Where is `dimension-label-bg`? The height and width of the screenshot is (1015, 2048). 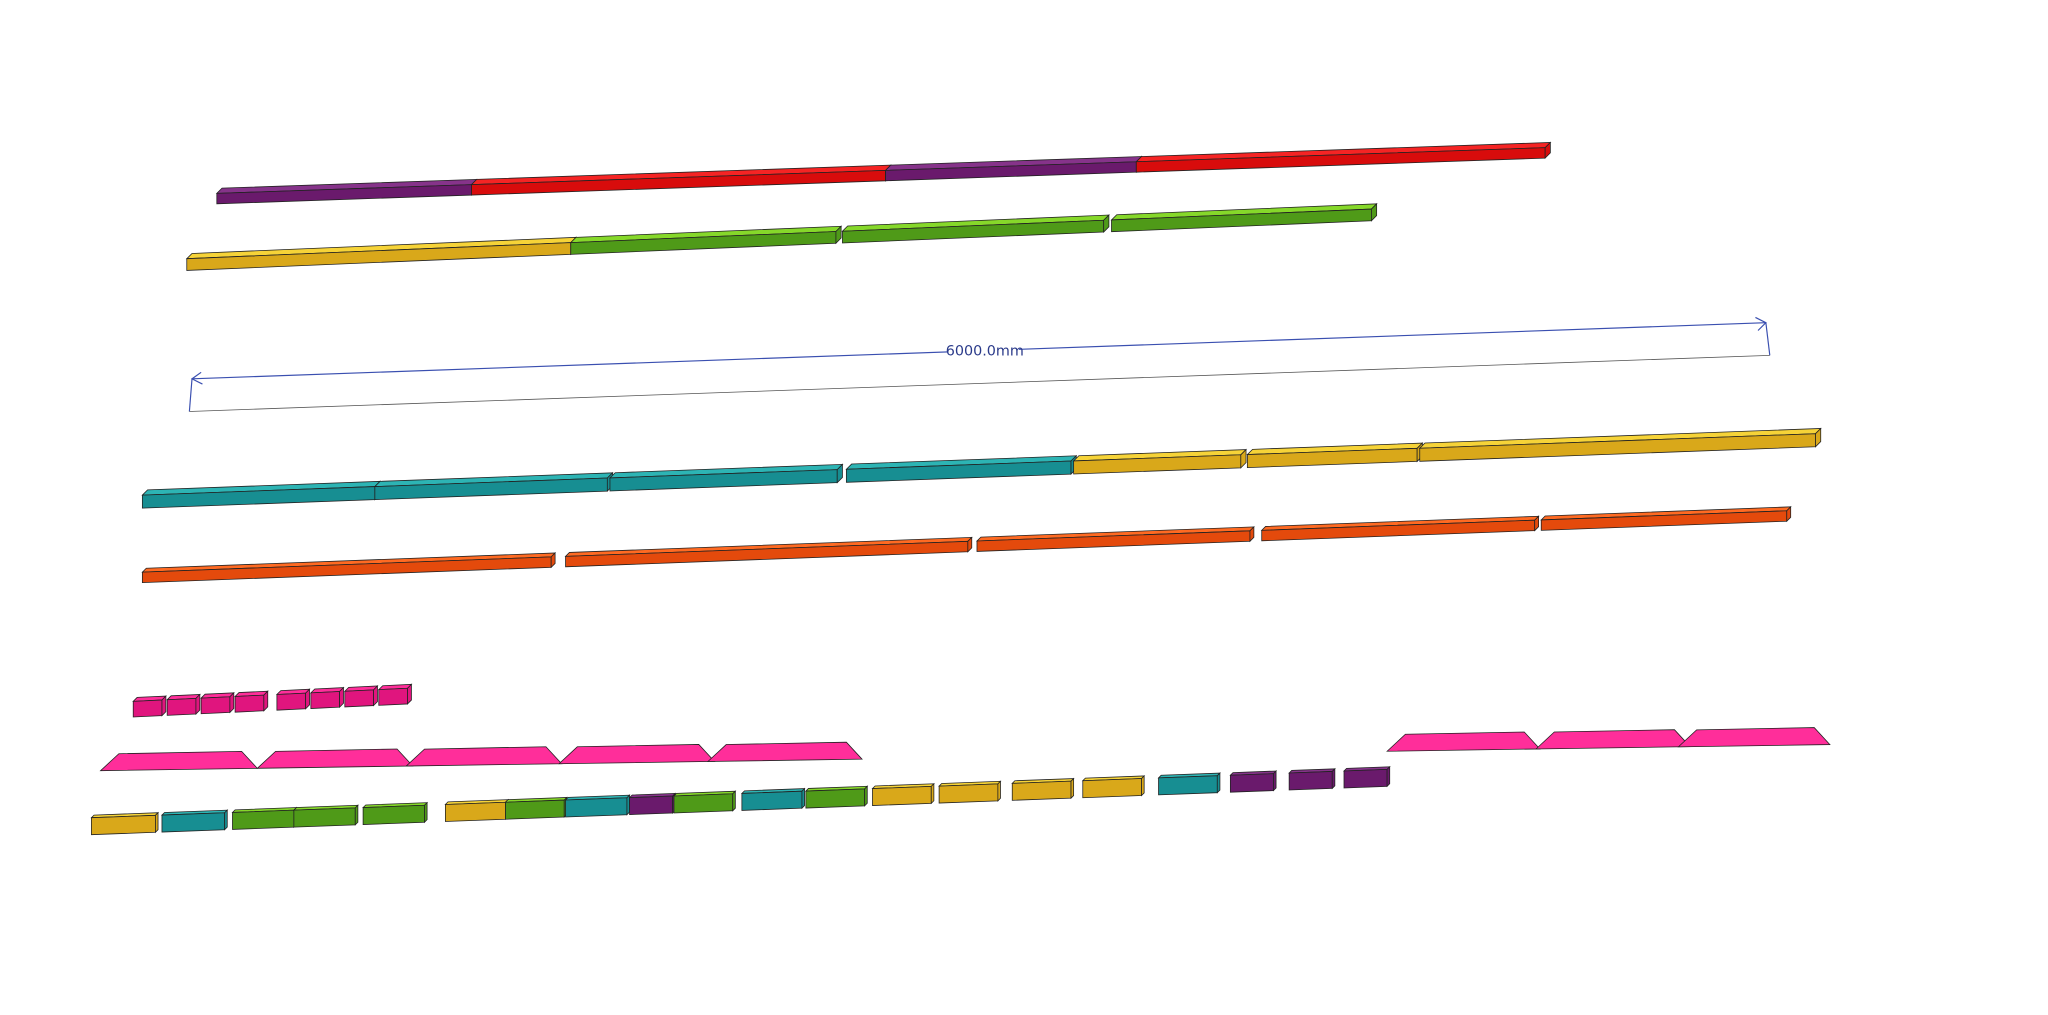
dimension-label-bg is located at coordinates (983, 350).